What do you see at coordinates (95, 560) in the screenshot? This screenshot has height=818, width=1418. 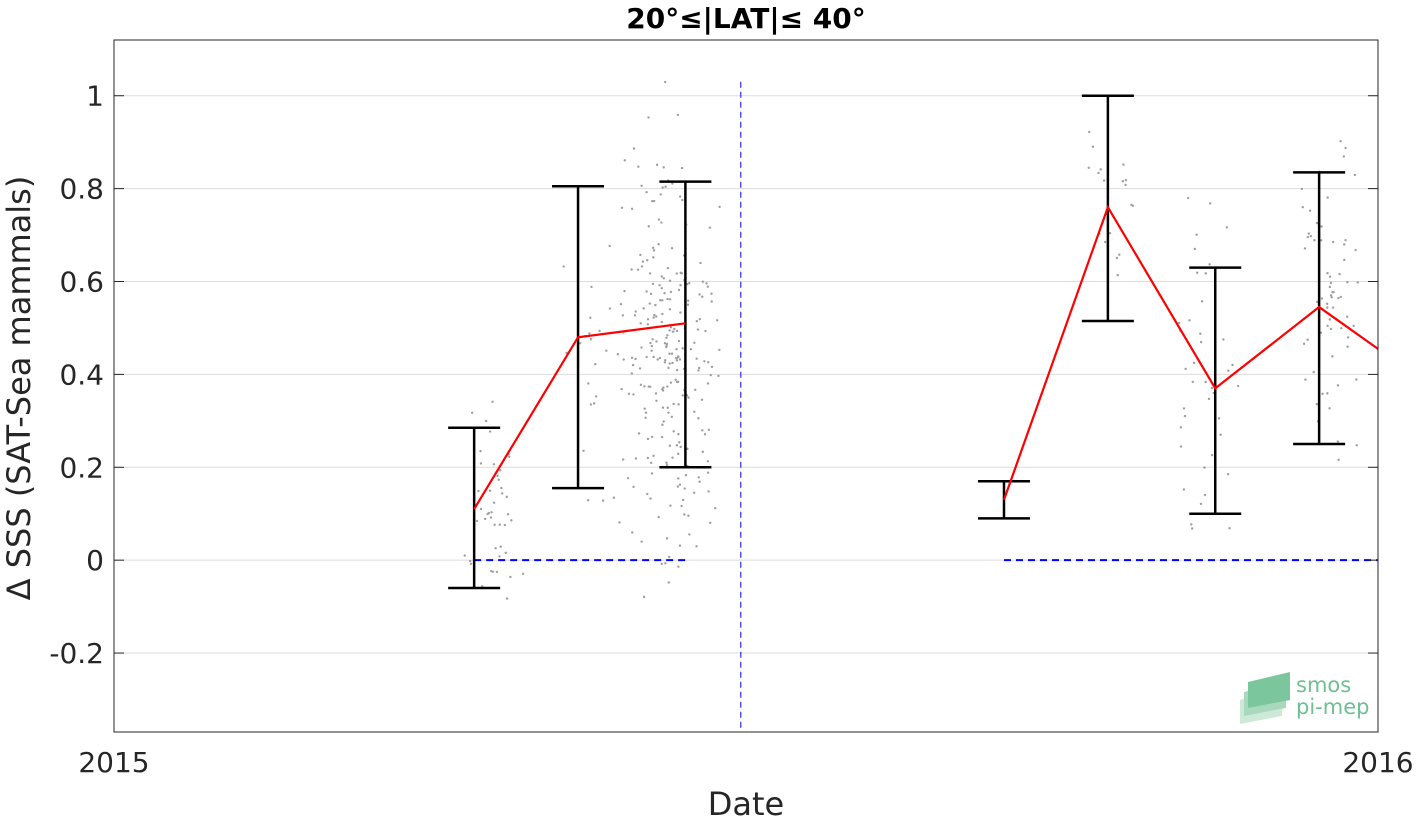 I see `y-tick-label: 0` at bounding box center [95, 560].